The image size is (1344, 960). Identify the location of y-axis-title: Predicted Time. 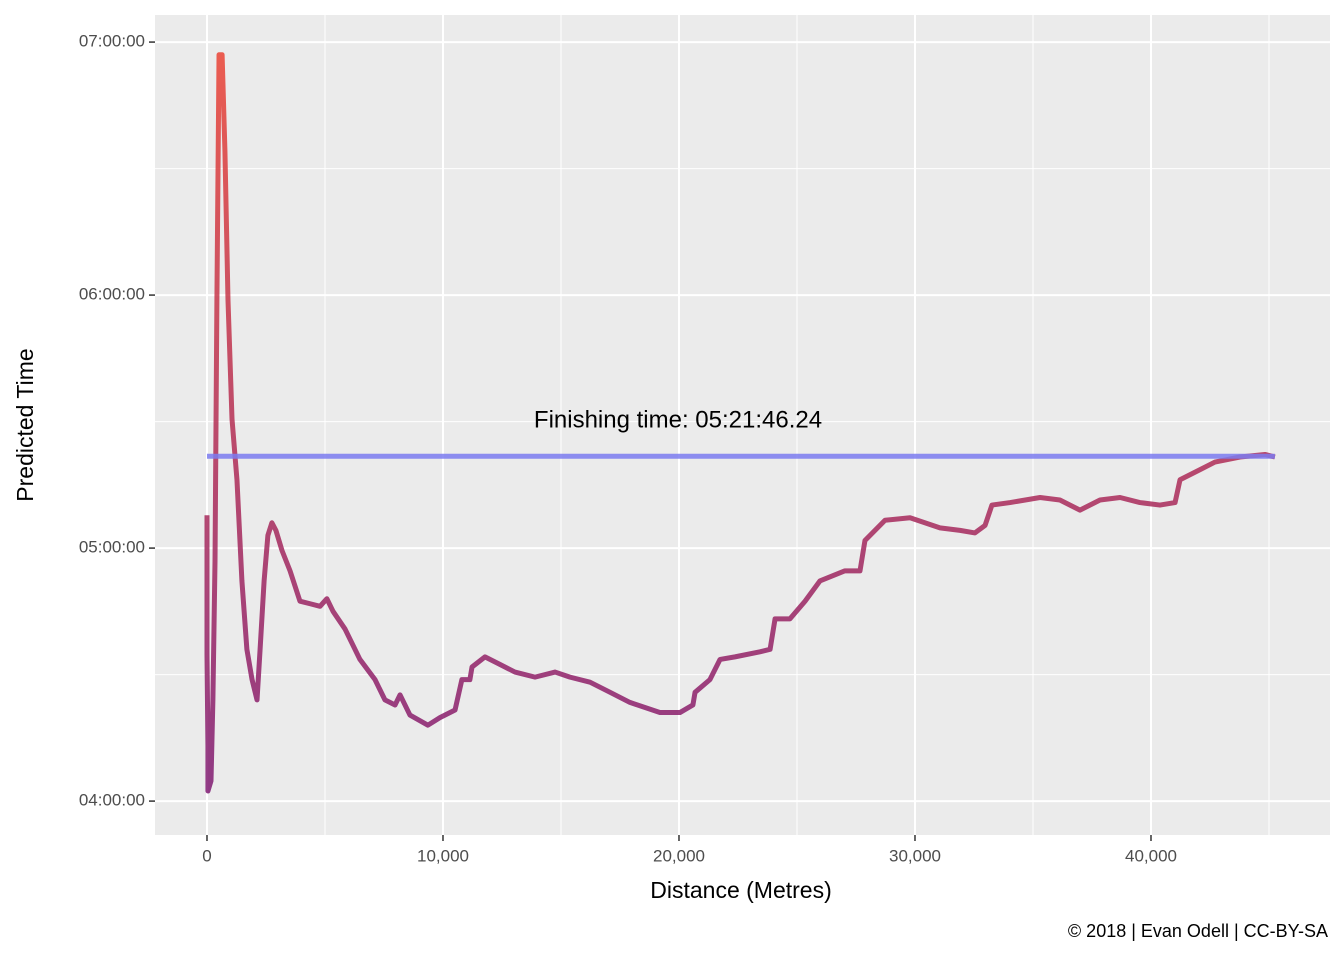
(25, 424).